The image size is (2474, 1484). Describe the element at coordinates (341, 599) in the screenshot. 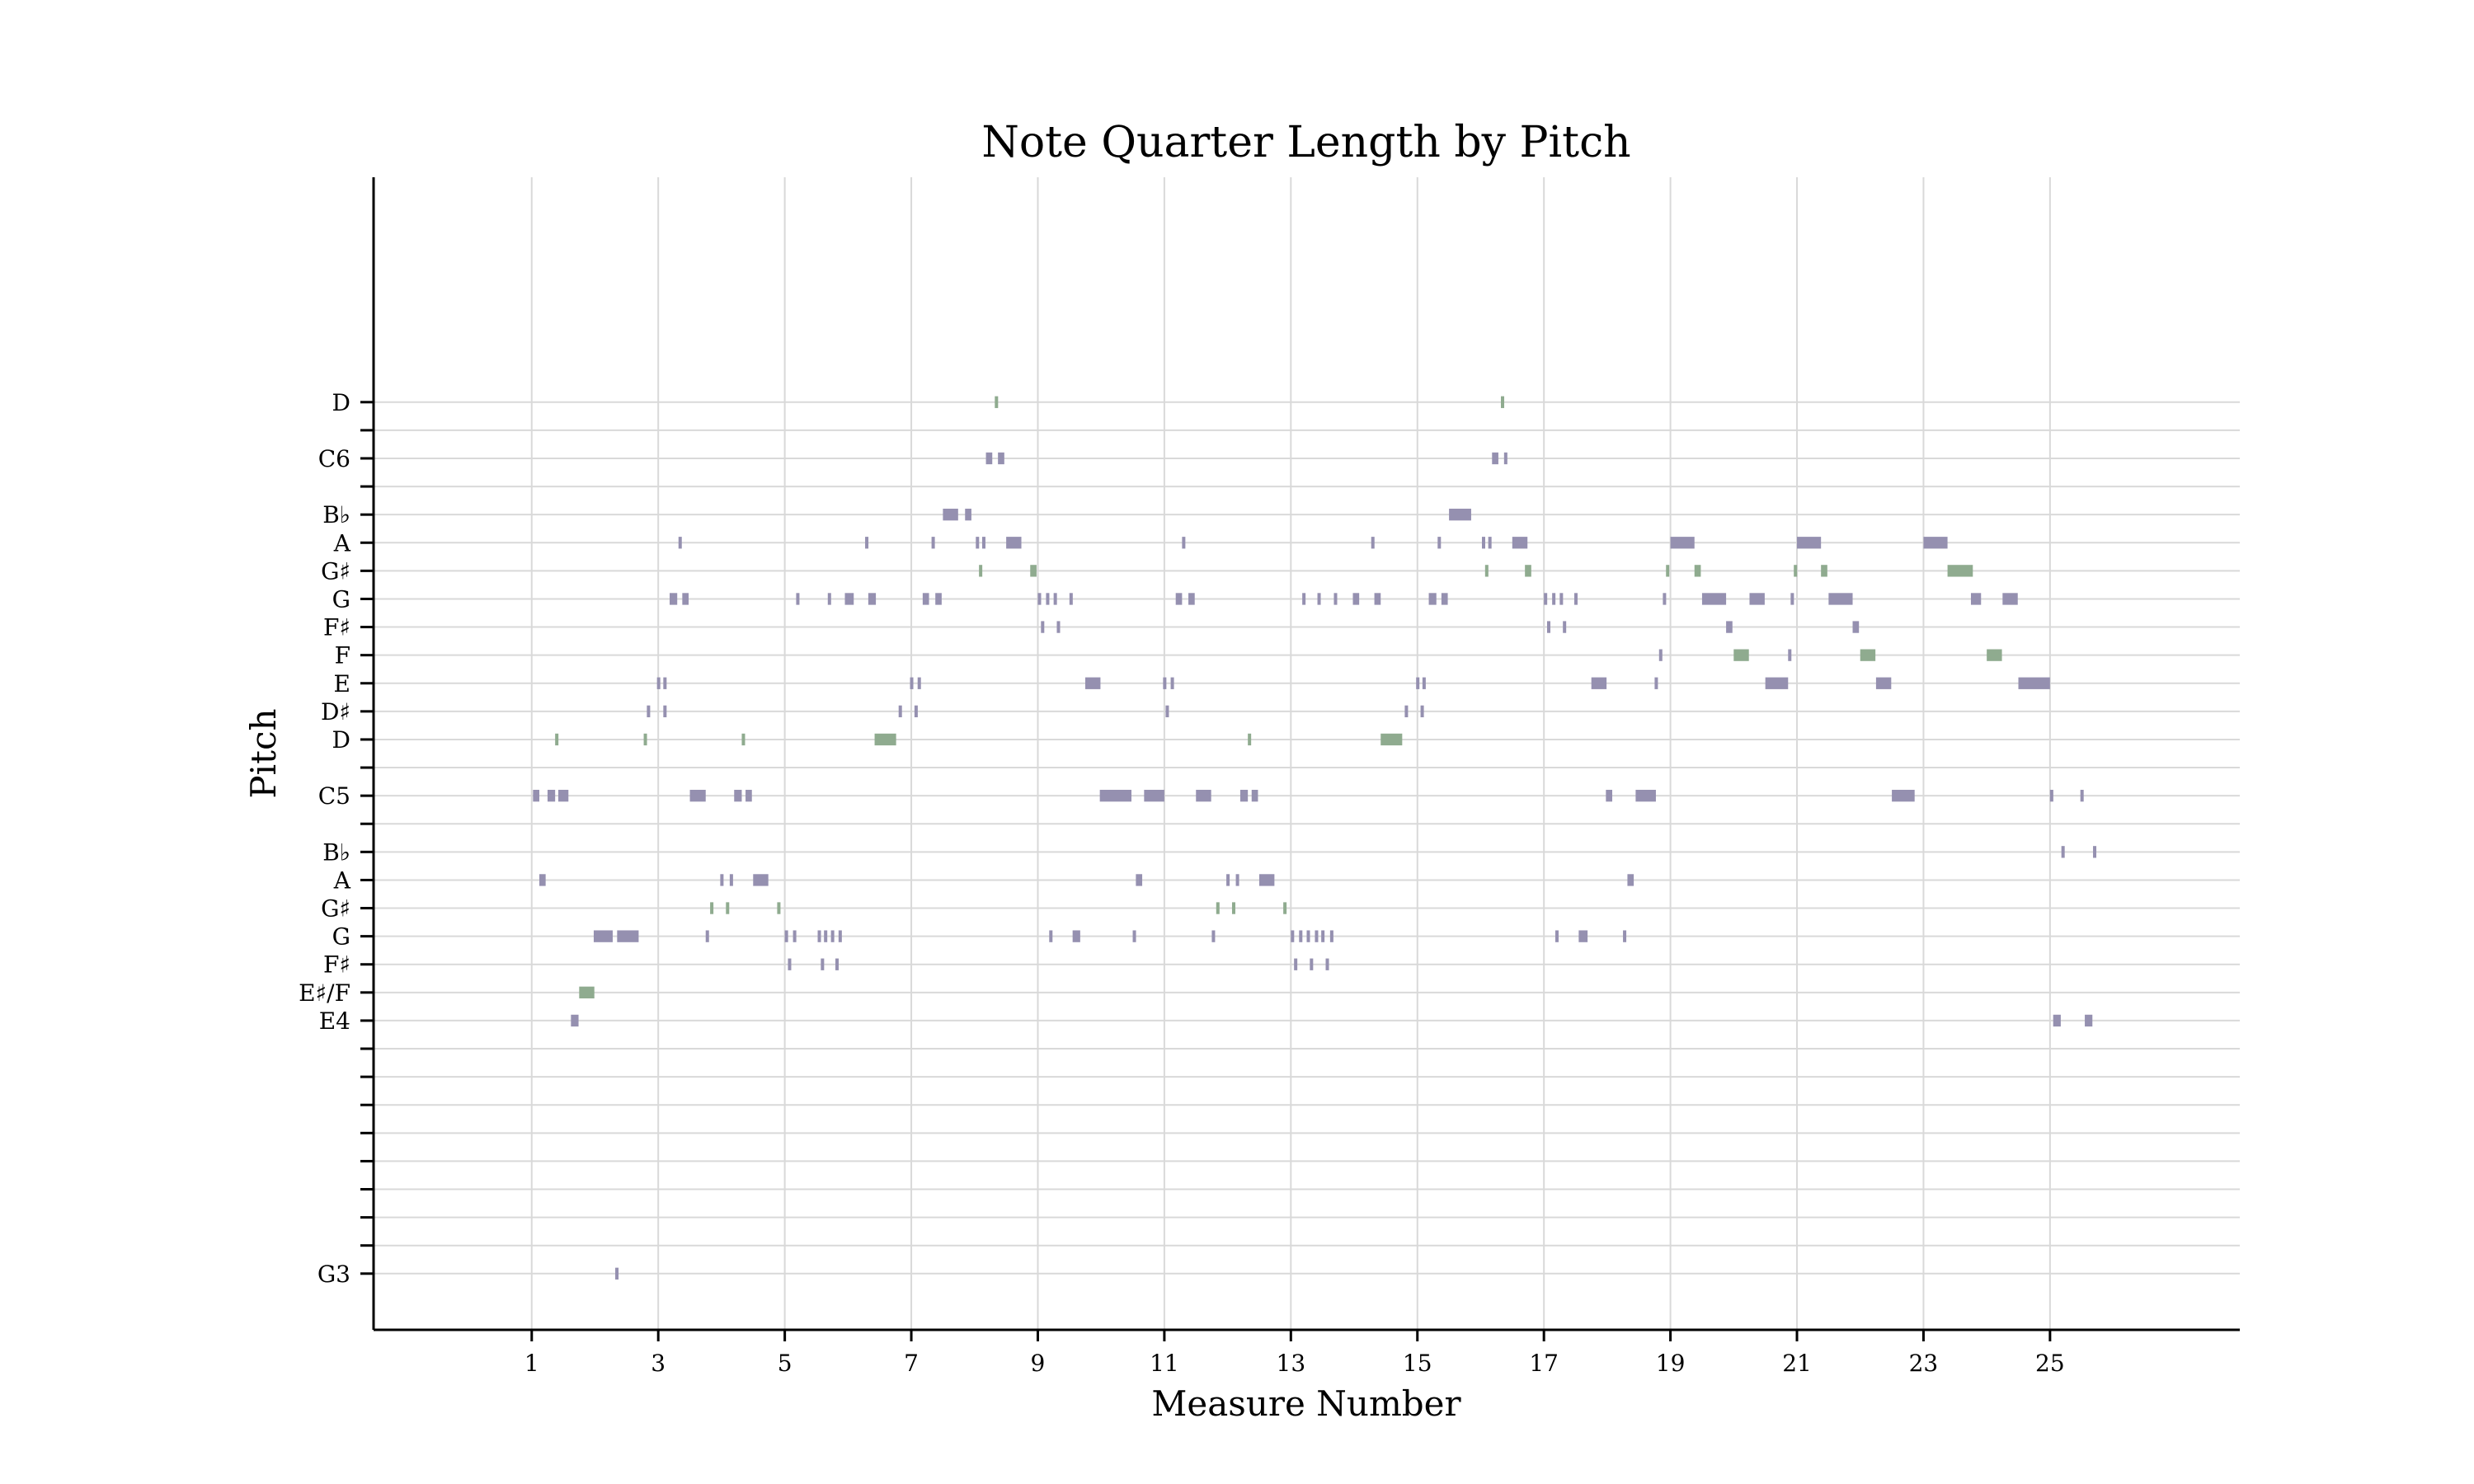

I see `y-tick-label: G` at that location.